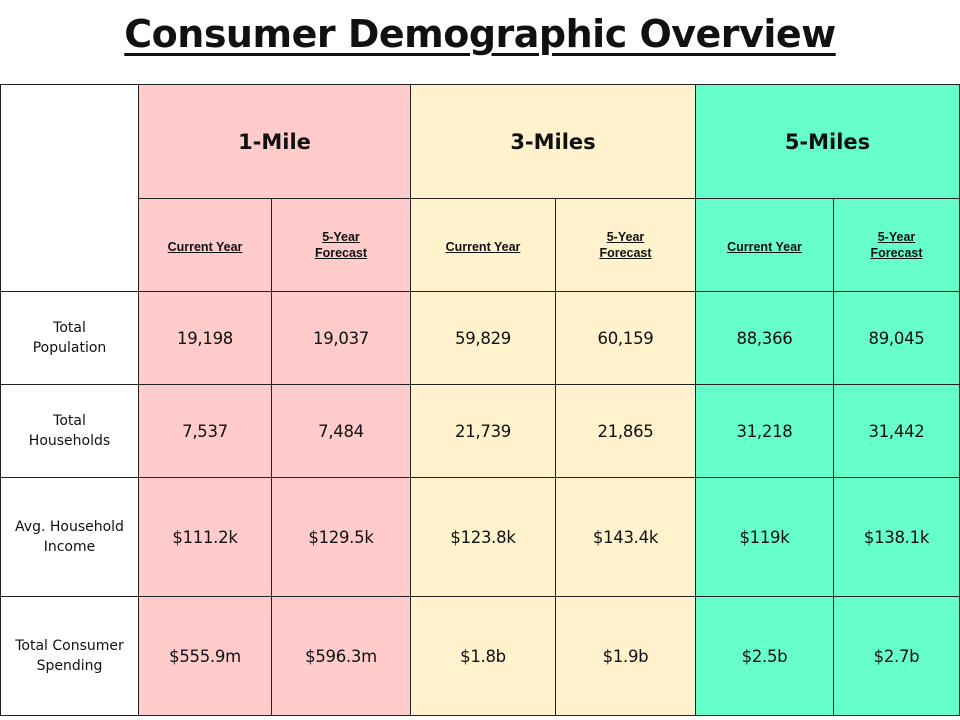 The image size is (960, 720). I want to click on table-cell: $2.5b, so click(764, 656).